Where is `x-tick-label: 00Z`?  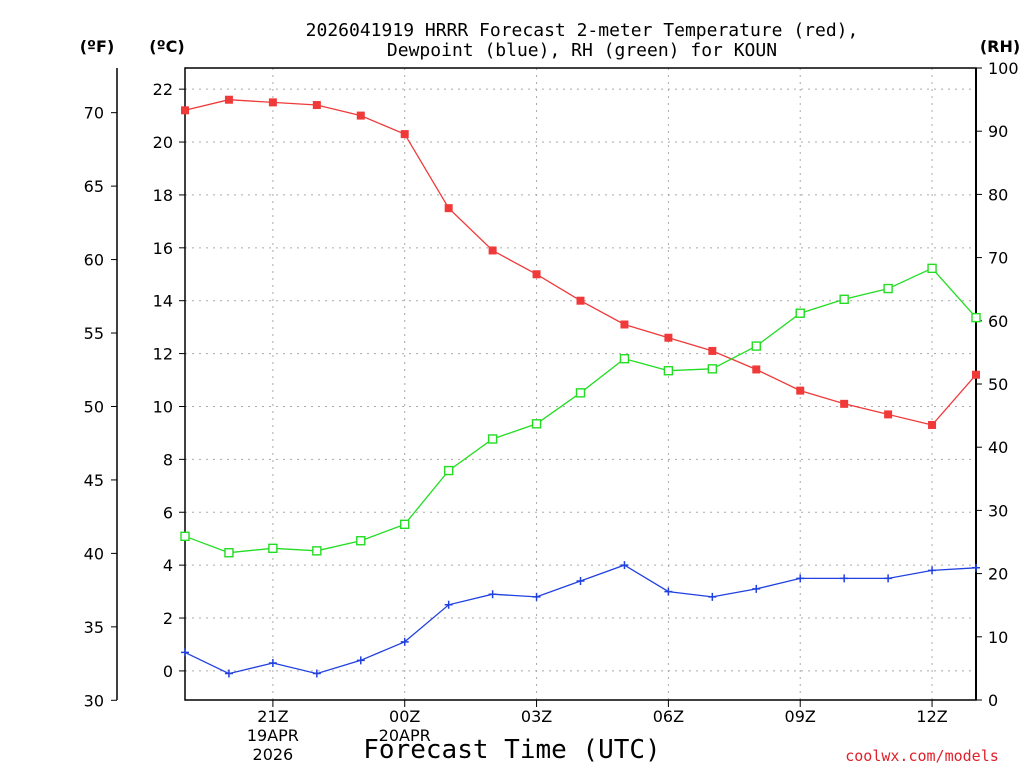
x-tick-label: 00Z is located at coordinates (404, 716).